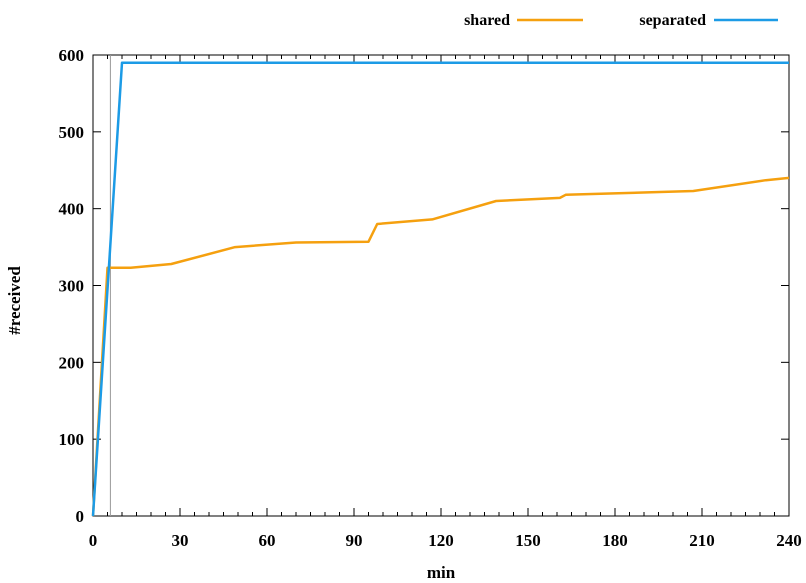 The image size is (806, 583). Describe the element at coordinates (72, 439) in the screenshot. I see `y-tick-label: 100` at that location.